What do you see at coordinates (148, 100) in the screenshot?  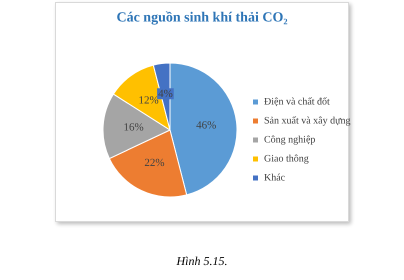 I see `data-label: 12%` at bounding box center [148, 100].